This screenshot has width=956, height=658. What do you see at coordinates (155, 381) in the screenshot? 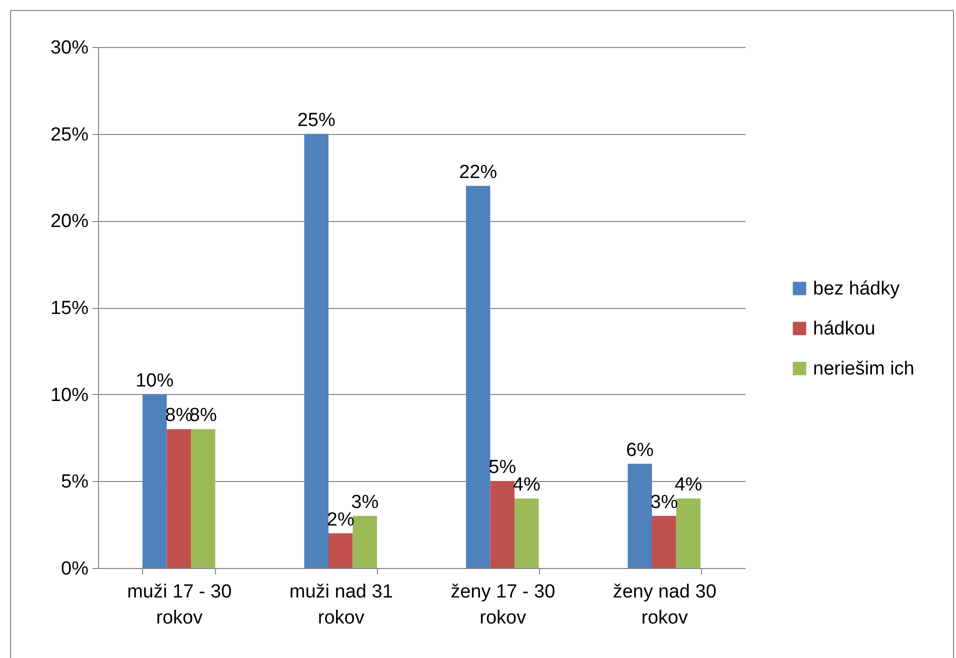
I see `data-label: 10%` at bounding box center [155, 381].